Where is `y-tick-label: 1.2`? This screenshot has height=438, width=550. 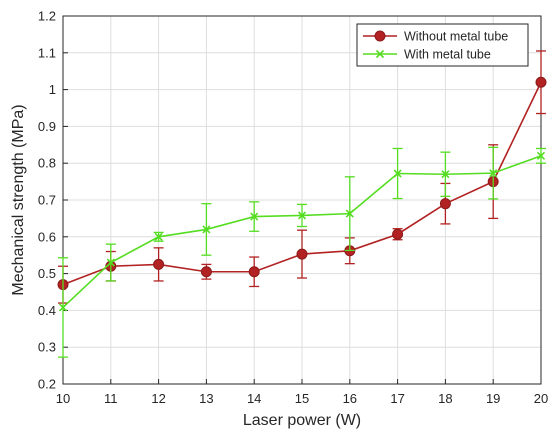
y-tick-label: 1.2 is located at coordinates (47, 16).